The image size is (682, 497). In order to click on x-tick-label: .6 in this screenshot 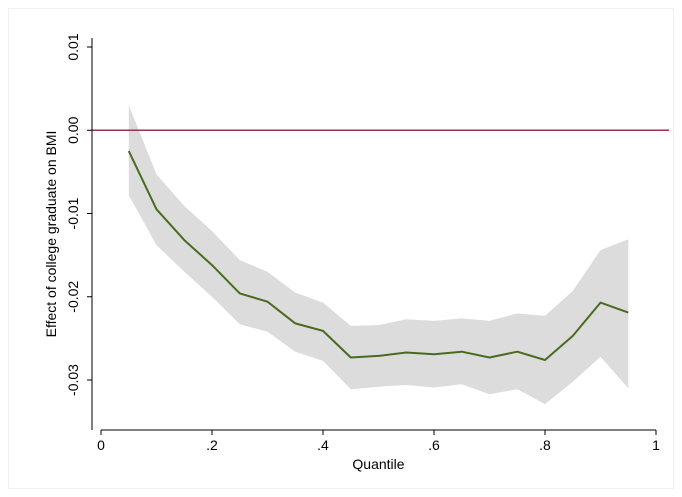, I will do `click(434, 445)`.